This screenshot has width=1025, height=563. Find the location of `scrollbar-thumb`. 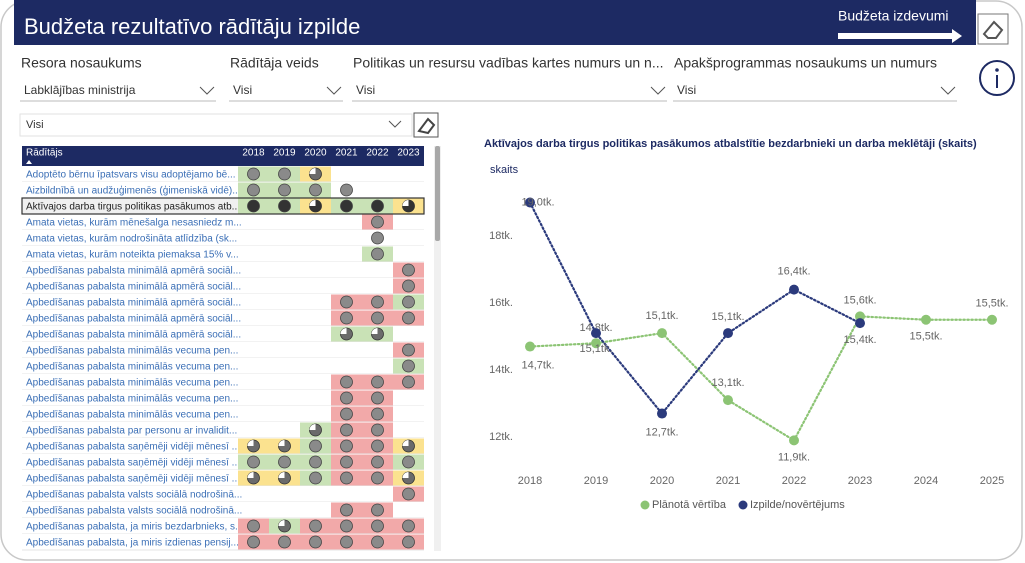

scrollbar-thumb is located at coordinates (437, 193).